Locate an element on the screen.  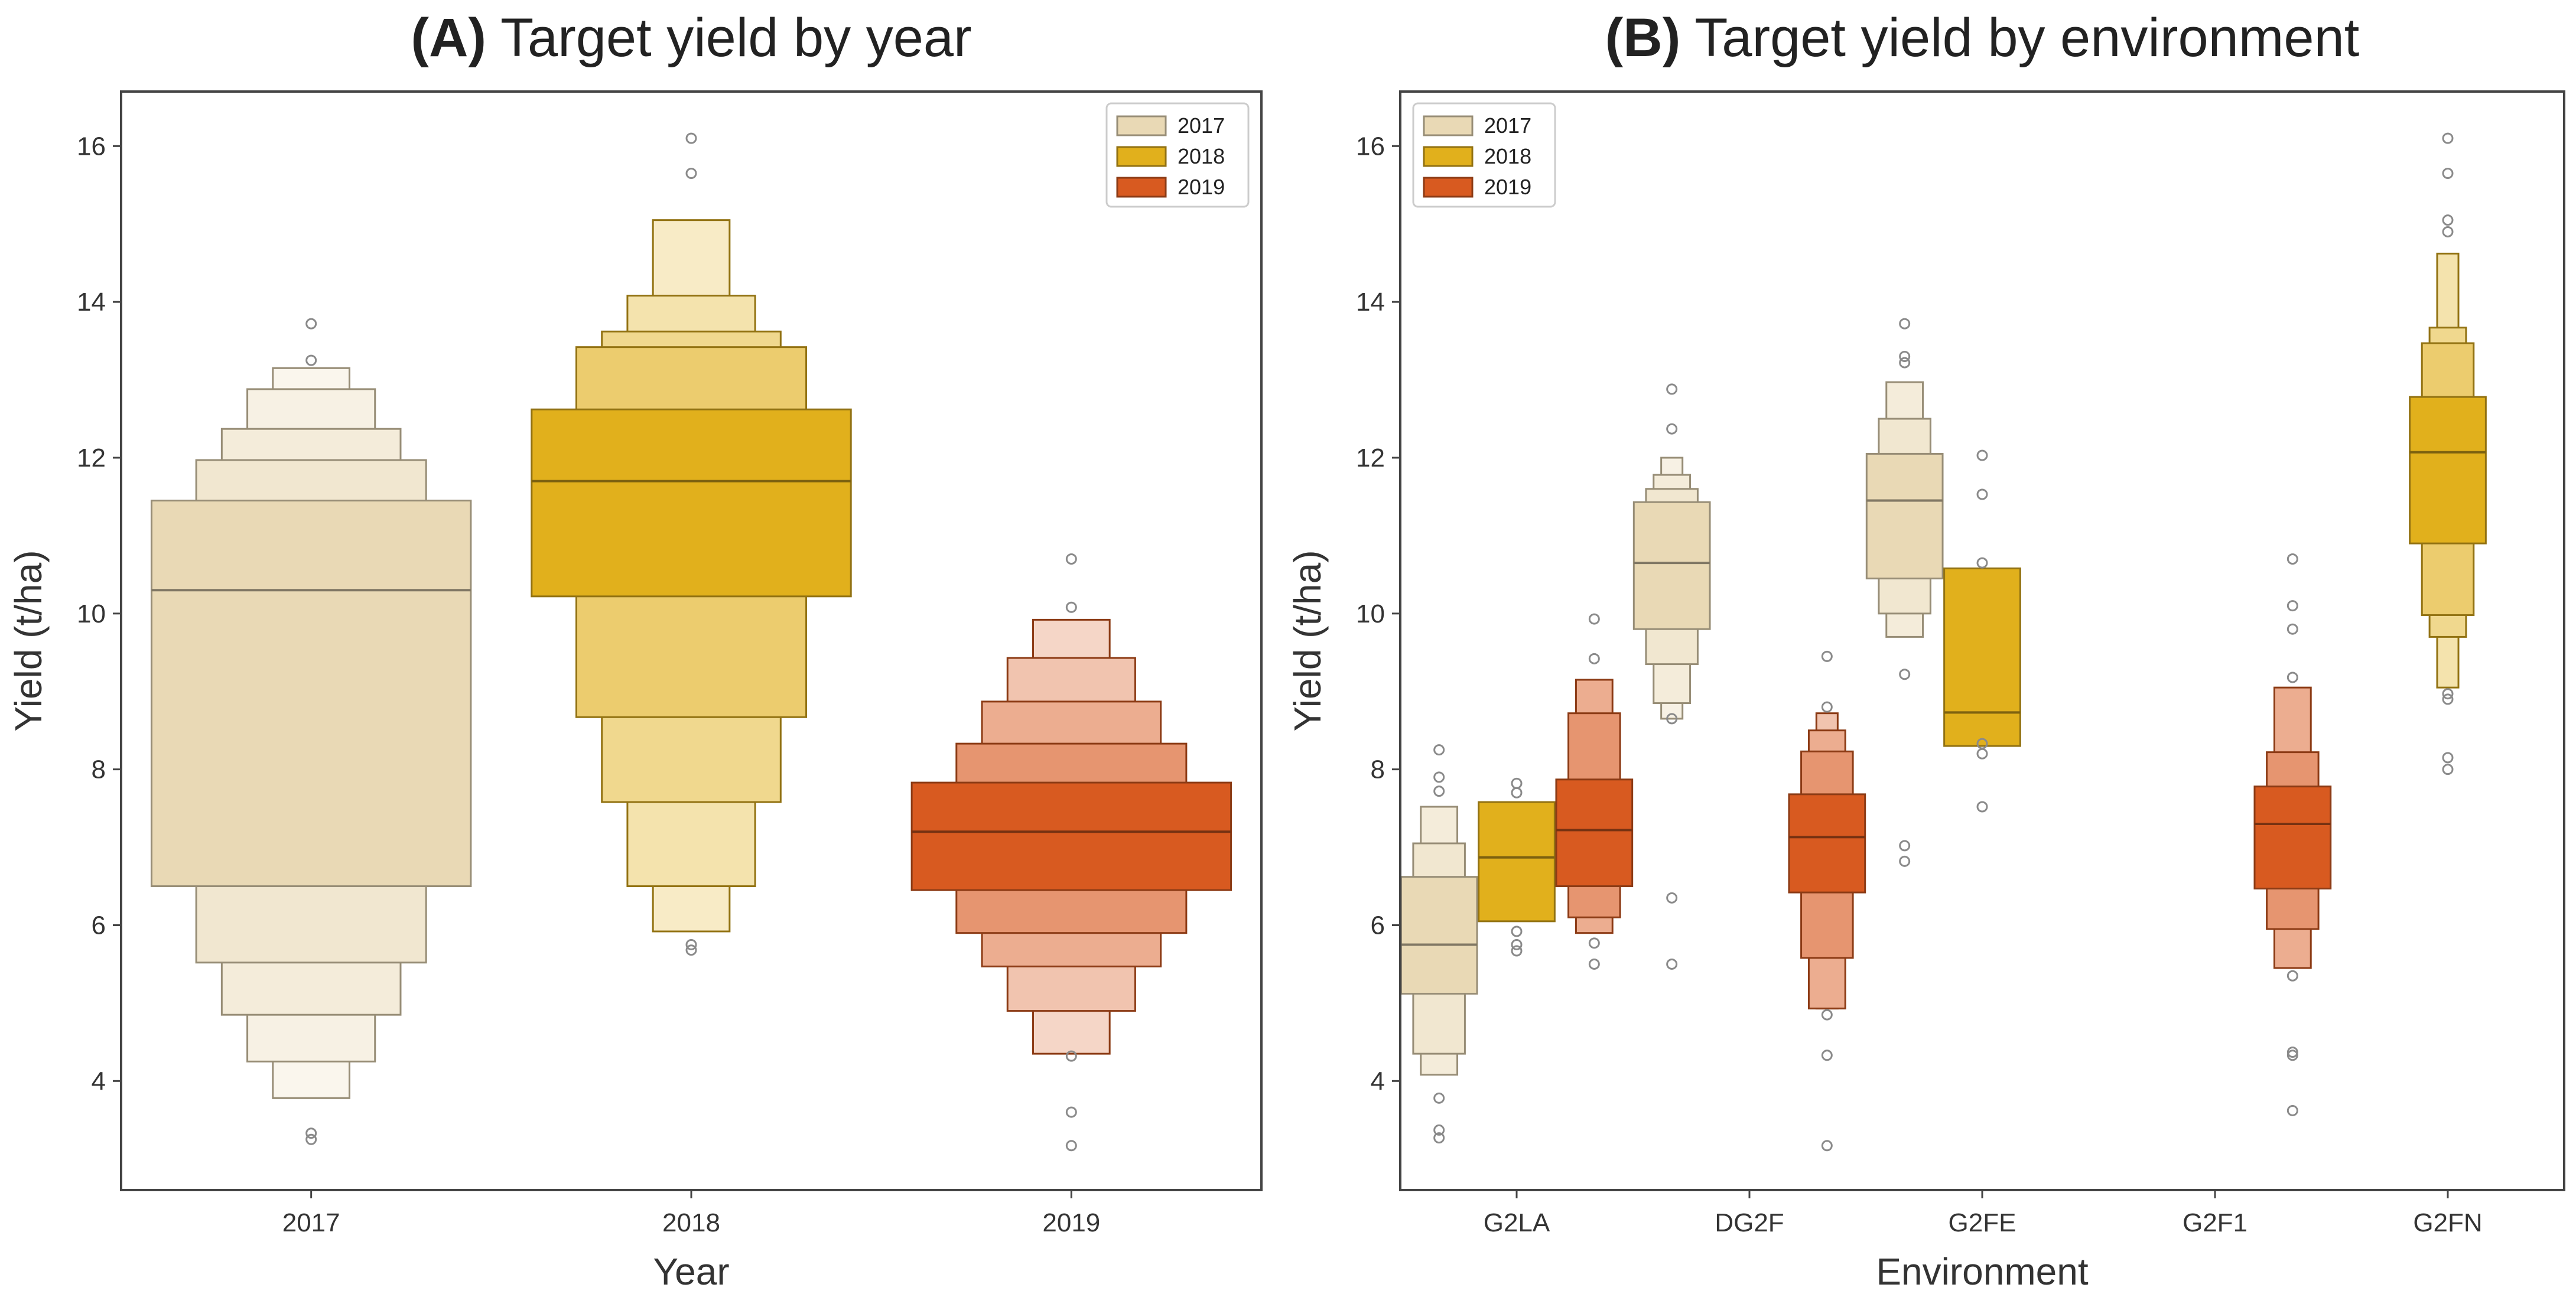
panel-b-y-tick-label-6: 6 is located at coordinates (1378, 925).